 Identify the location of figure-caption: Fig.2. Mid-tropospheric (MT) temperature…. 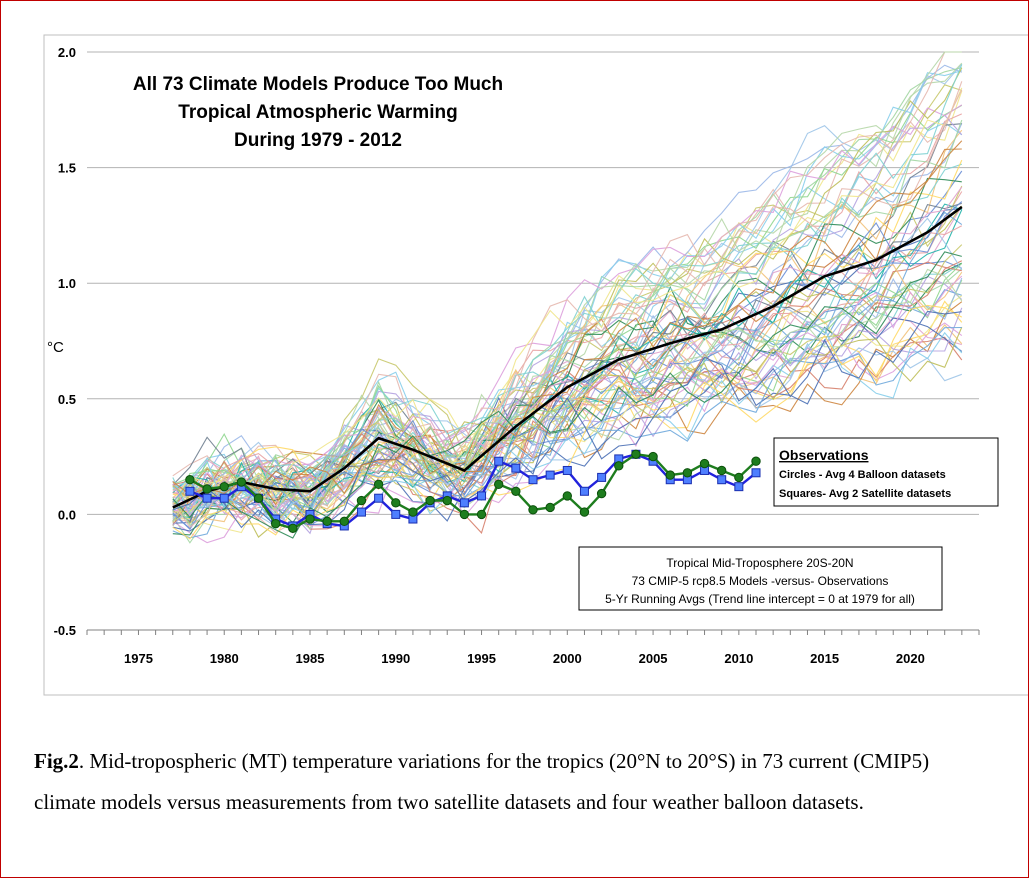
(514, 782).